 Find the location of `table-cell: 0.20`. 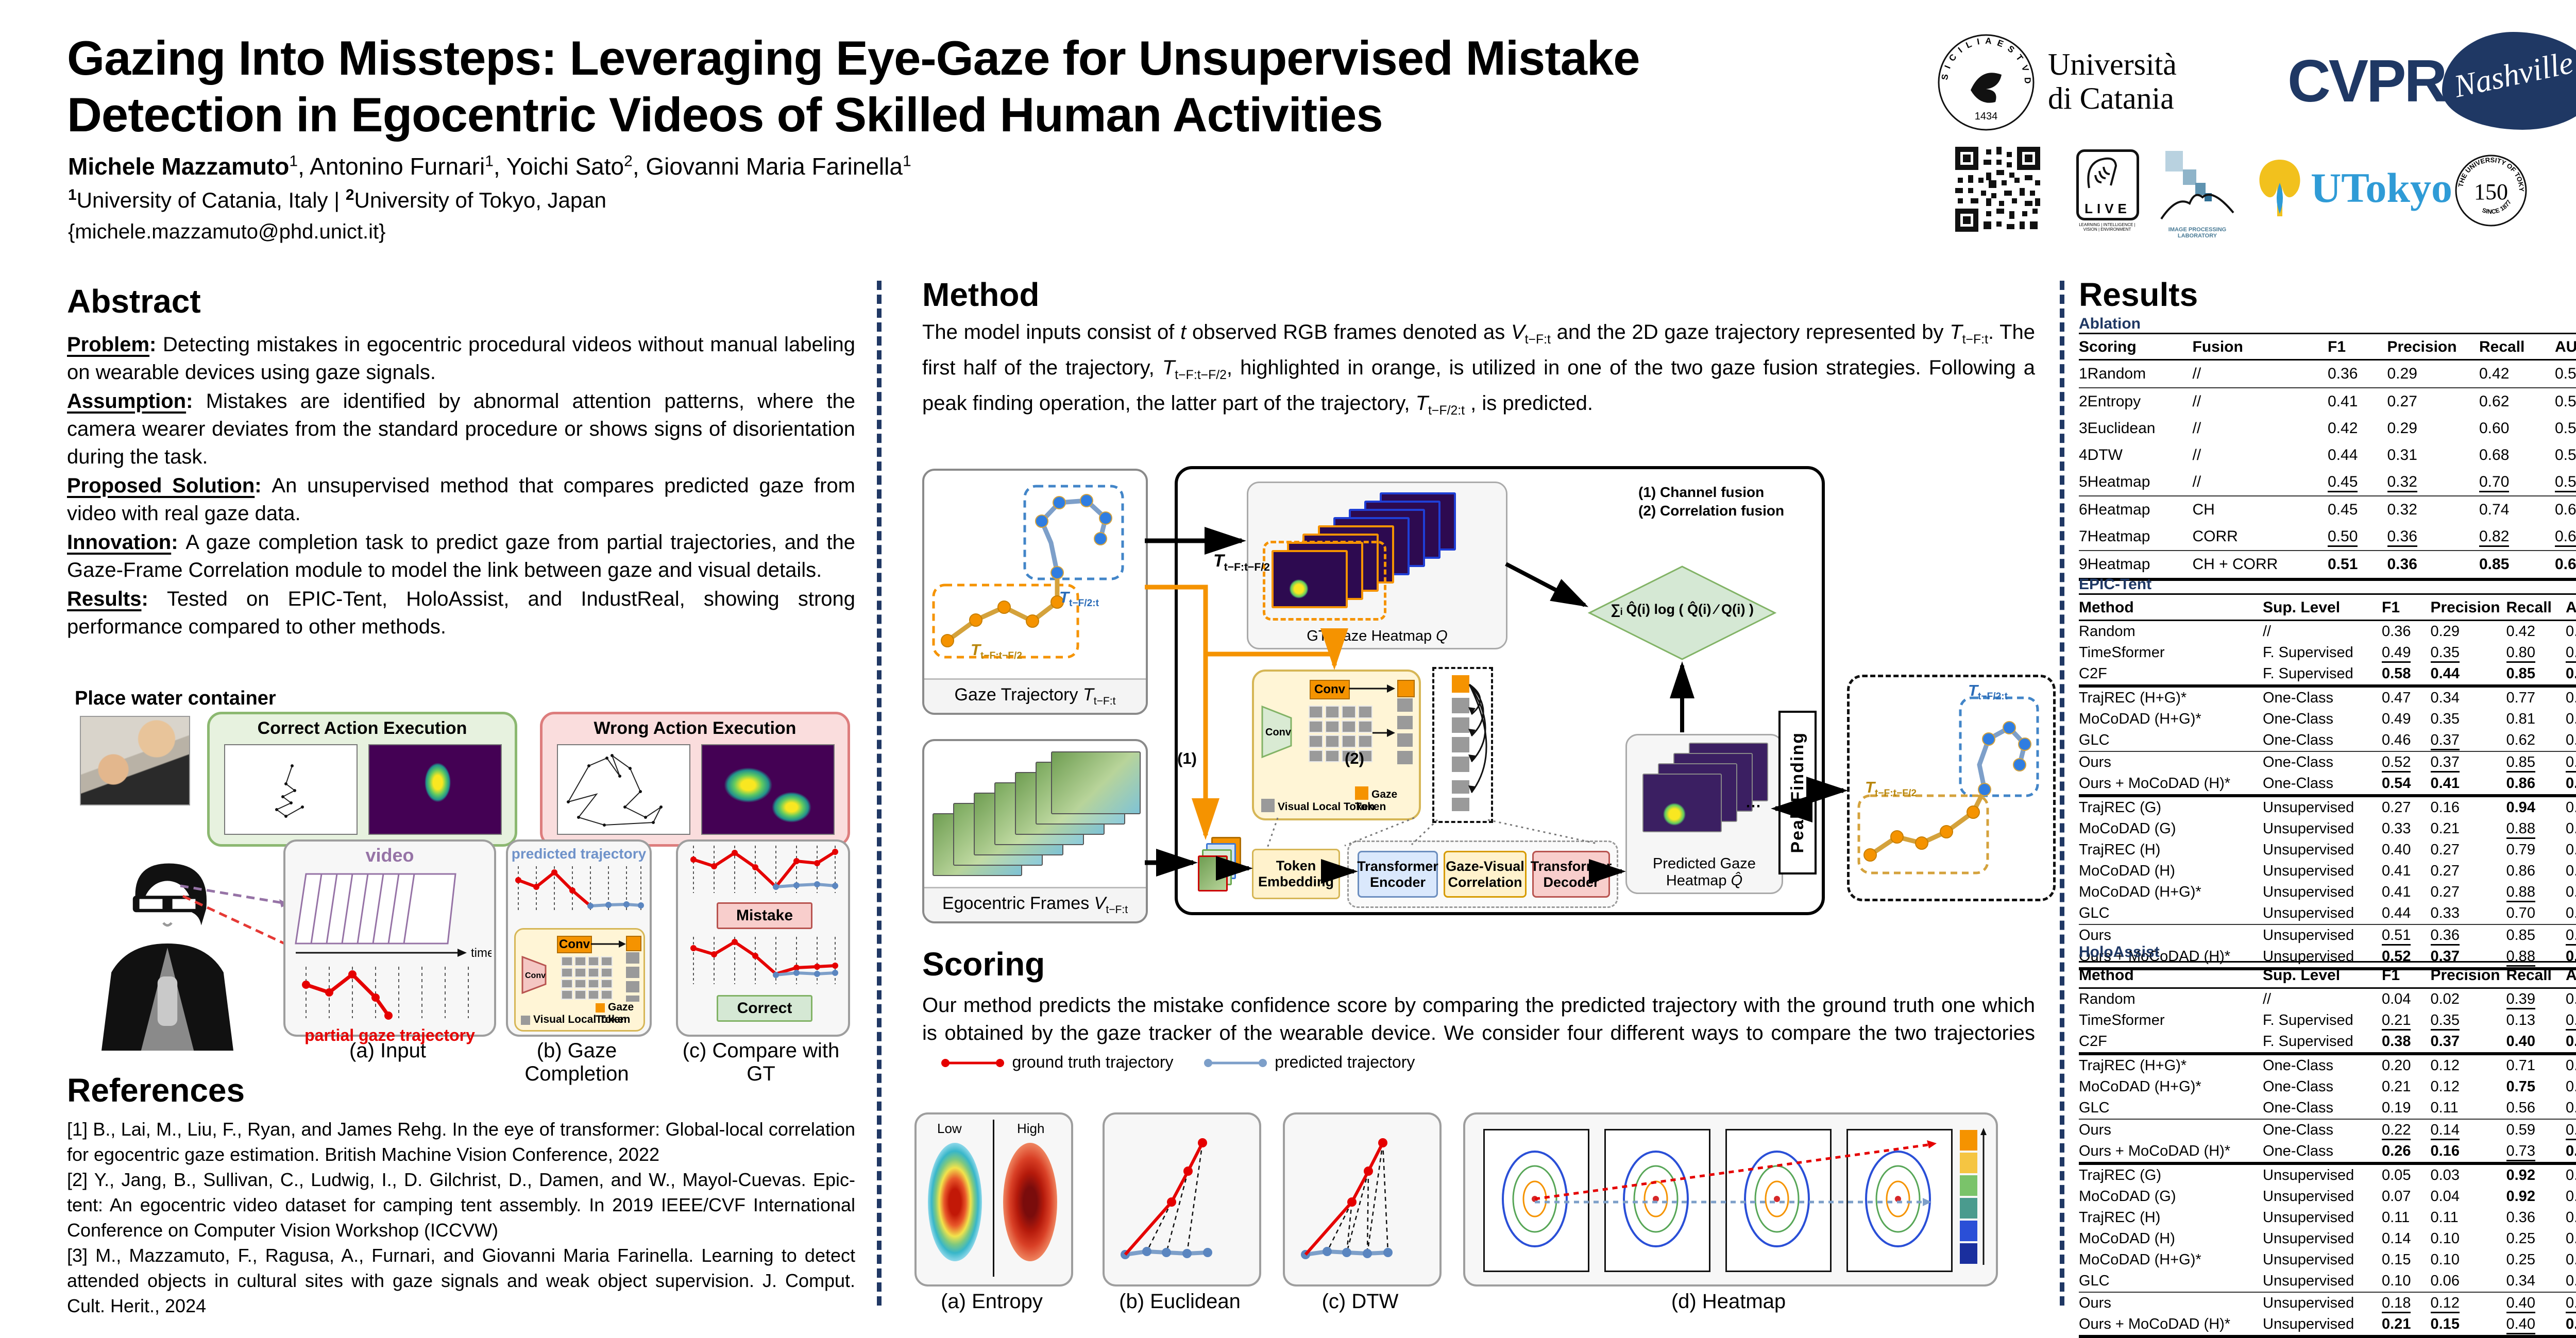

table-cell: 0.20 is located at coordinates (2396, 1065).